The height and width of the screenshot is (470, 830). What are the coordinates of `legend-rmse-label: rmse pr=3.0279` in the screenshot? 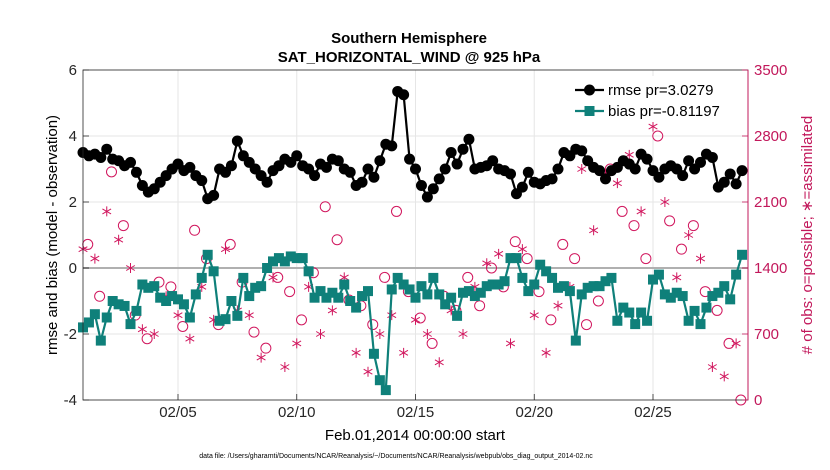 It's located at (660, 90).